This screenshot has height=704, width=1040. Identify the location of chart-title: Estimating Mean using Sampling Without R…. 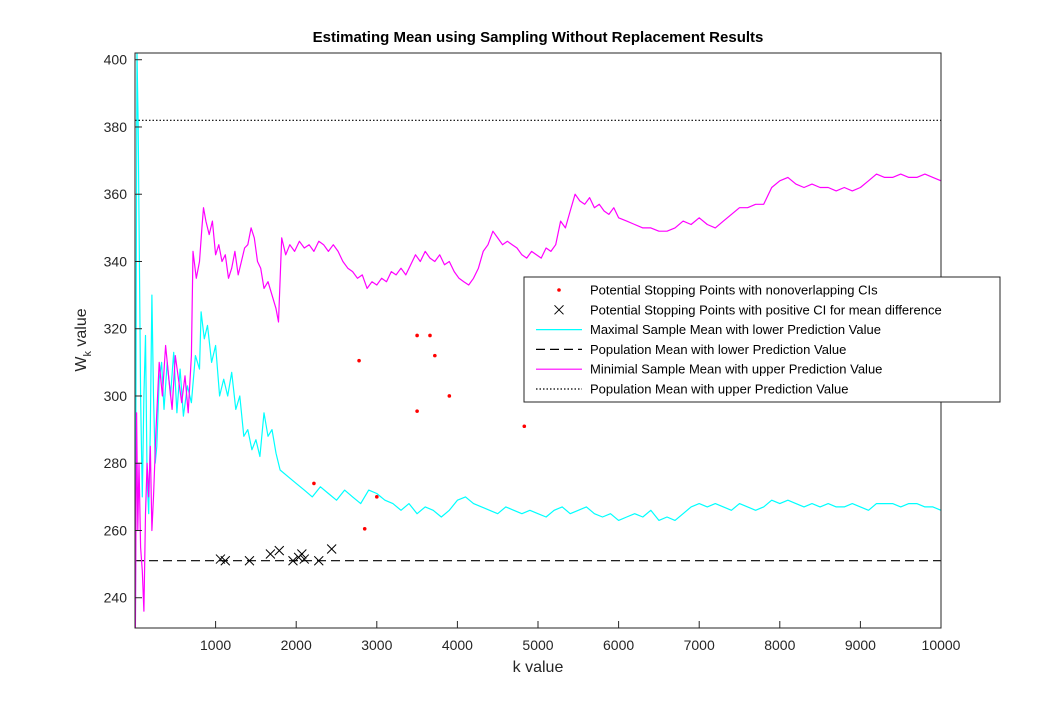
(538, 37).